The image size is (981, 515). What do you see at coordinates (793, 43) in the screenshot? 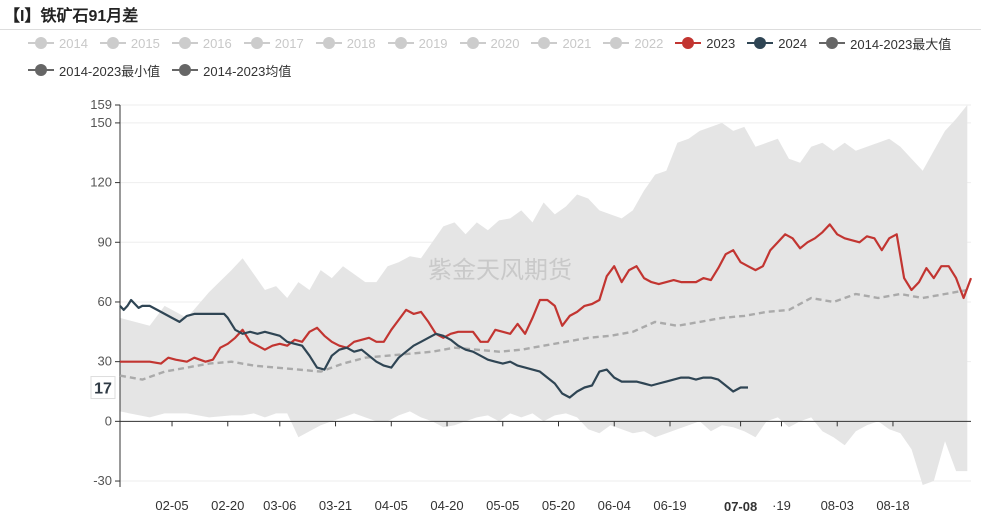
I see `legend-label: 2024` at bounding box center [793, 43].